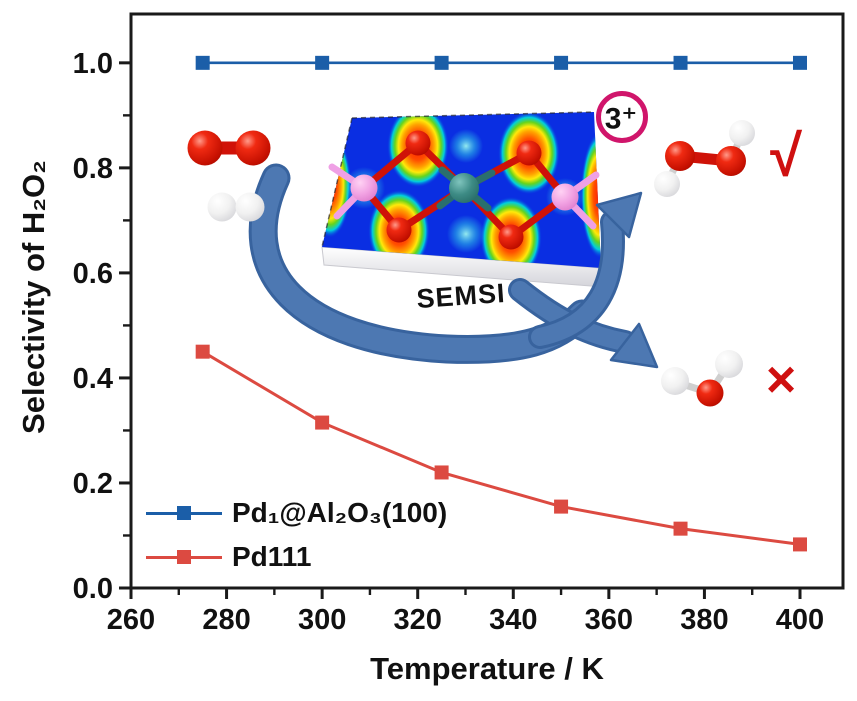 This screenshot has height=701, width=857. Describe the element at coordinates (131, 620) in the screenshot. I see `x-tick-label: 260` at that location.